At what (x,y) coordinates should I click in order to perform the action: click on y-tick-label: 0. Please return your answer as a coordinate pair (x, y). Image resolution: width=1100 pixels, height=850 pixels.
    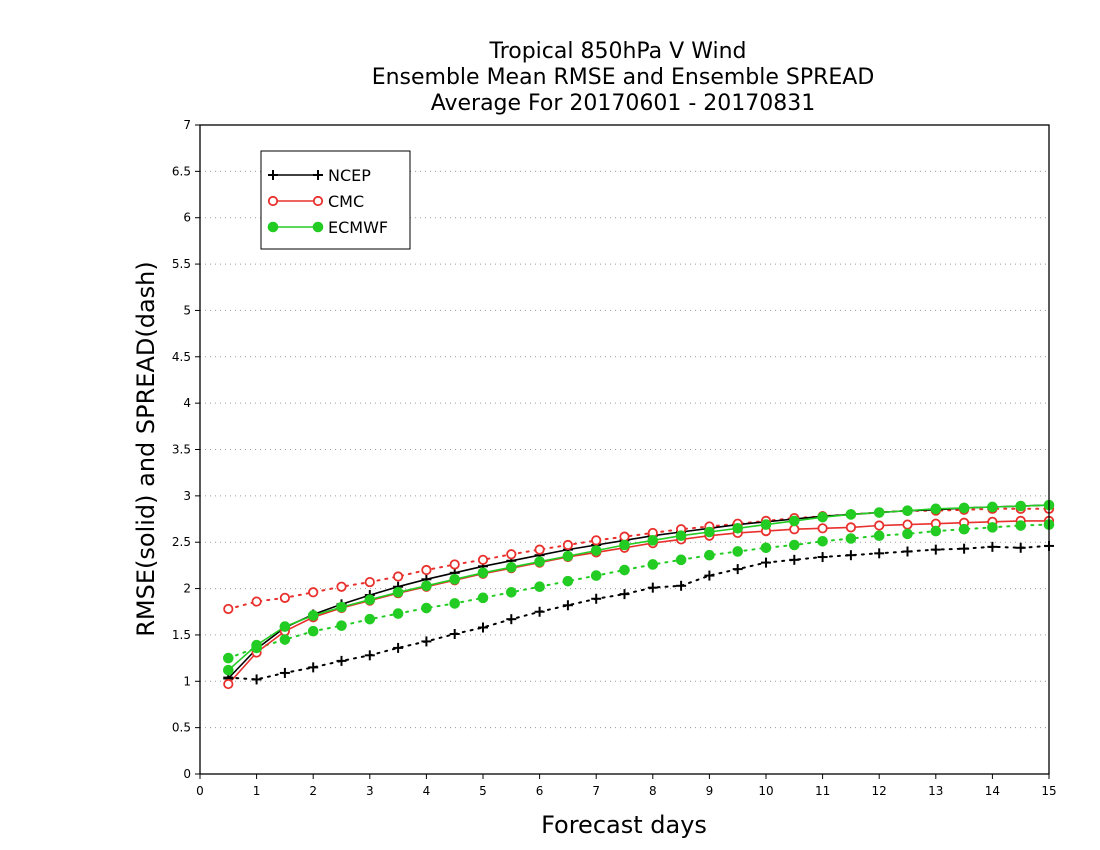
    Looking at the image, I should click on (187, 774).